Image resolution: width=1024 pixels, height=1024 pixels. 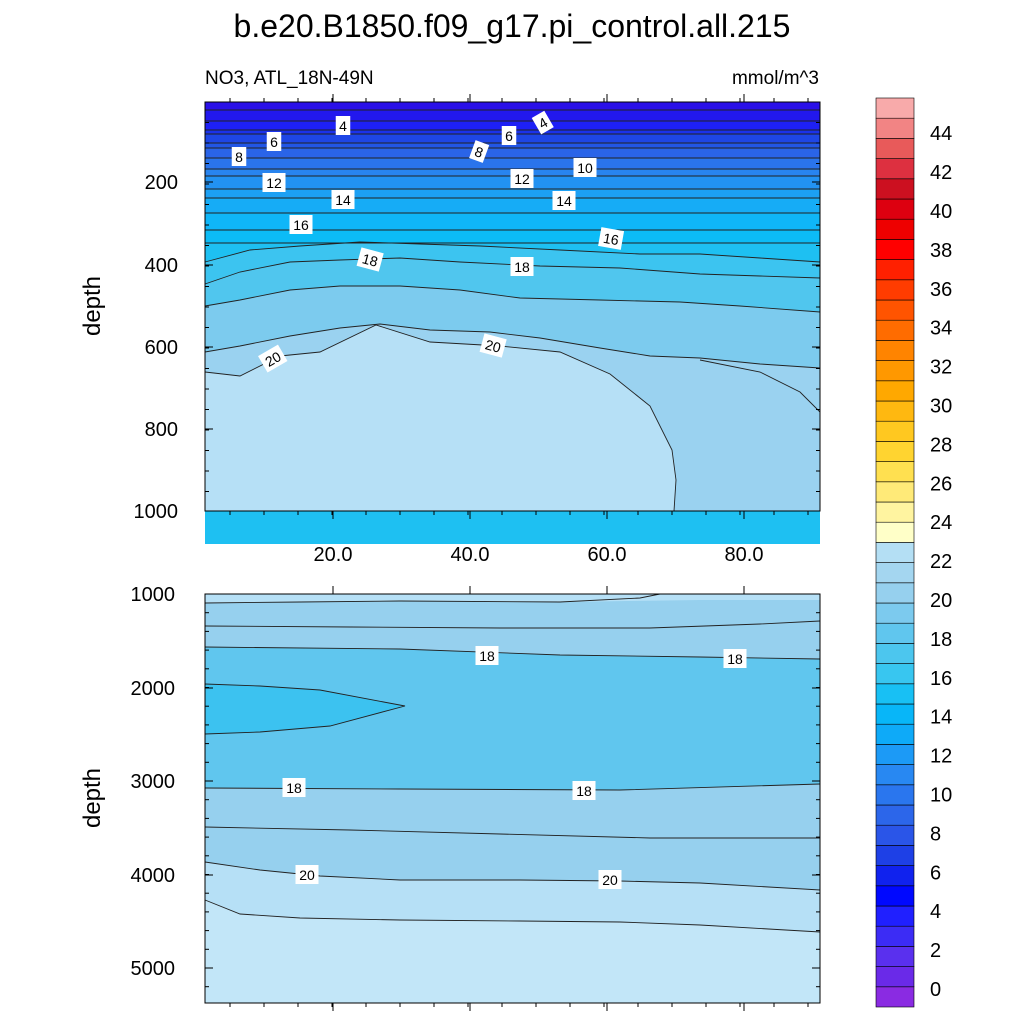 What do you see at coordinates (941, 368) in the screenshot?
I see `colorbar-tick-label: 32` at bounding box center [941, 368].